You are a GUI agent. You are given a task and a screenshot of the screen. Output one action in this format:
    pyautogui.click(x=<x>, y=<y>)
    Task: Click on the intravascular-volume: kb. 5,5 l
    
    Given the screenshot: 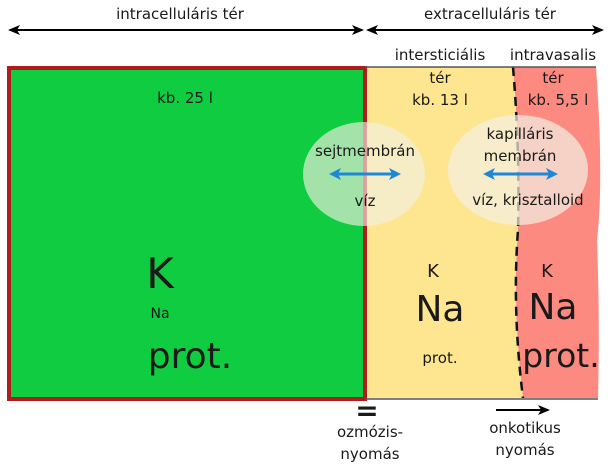 What is the action you would take?
    pyautogui.click(x=558, y=100)
    